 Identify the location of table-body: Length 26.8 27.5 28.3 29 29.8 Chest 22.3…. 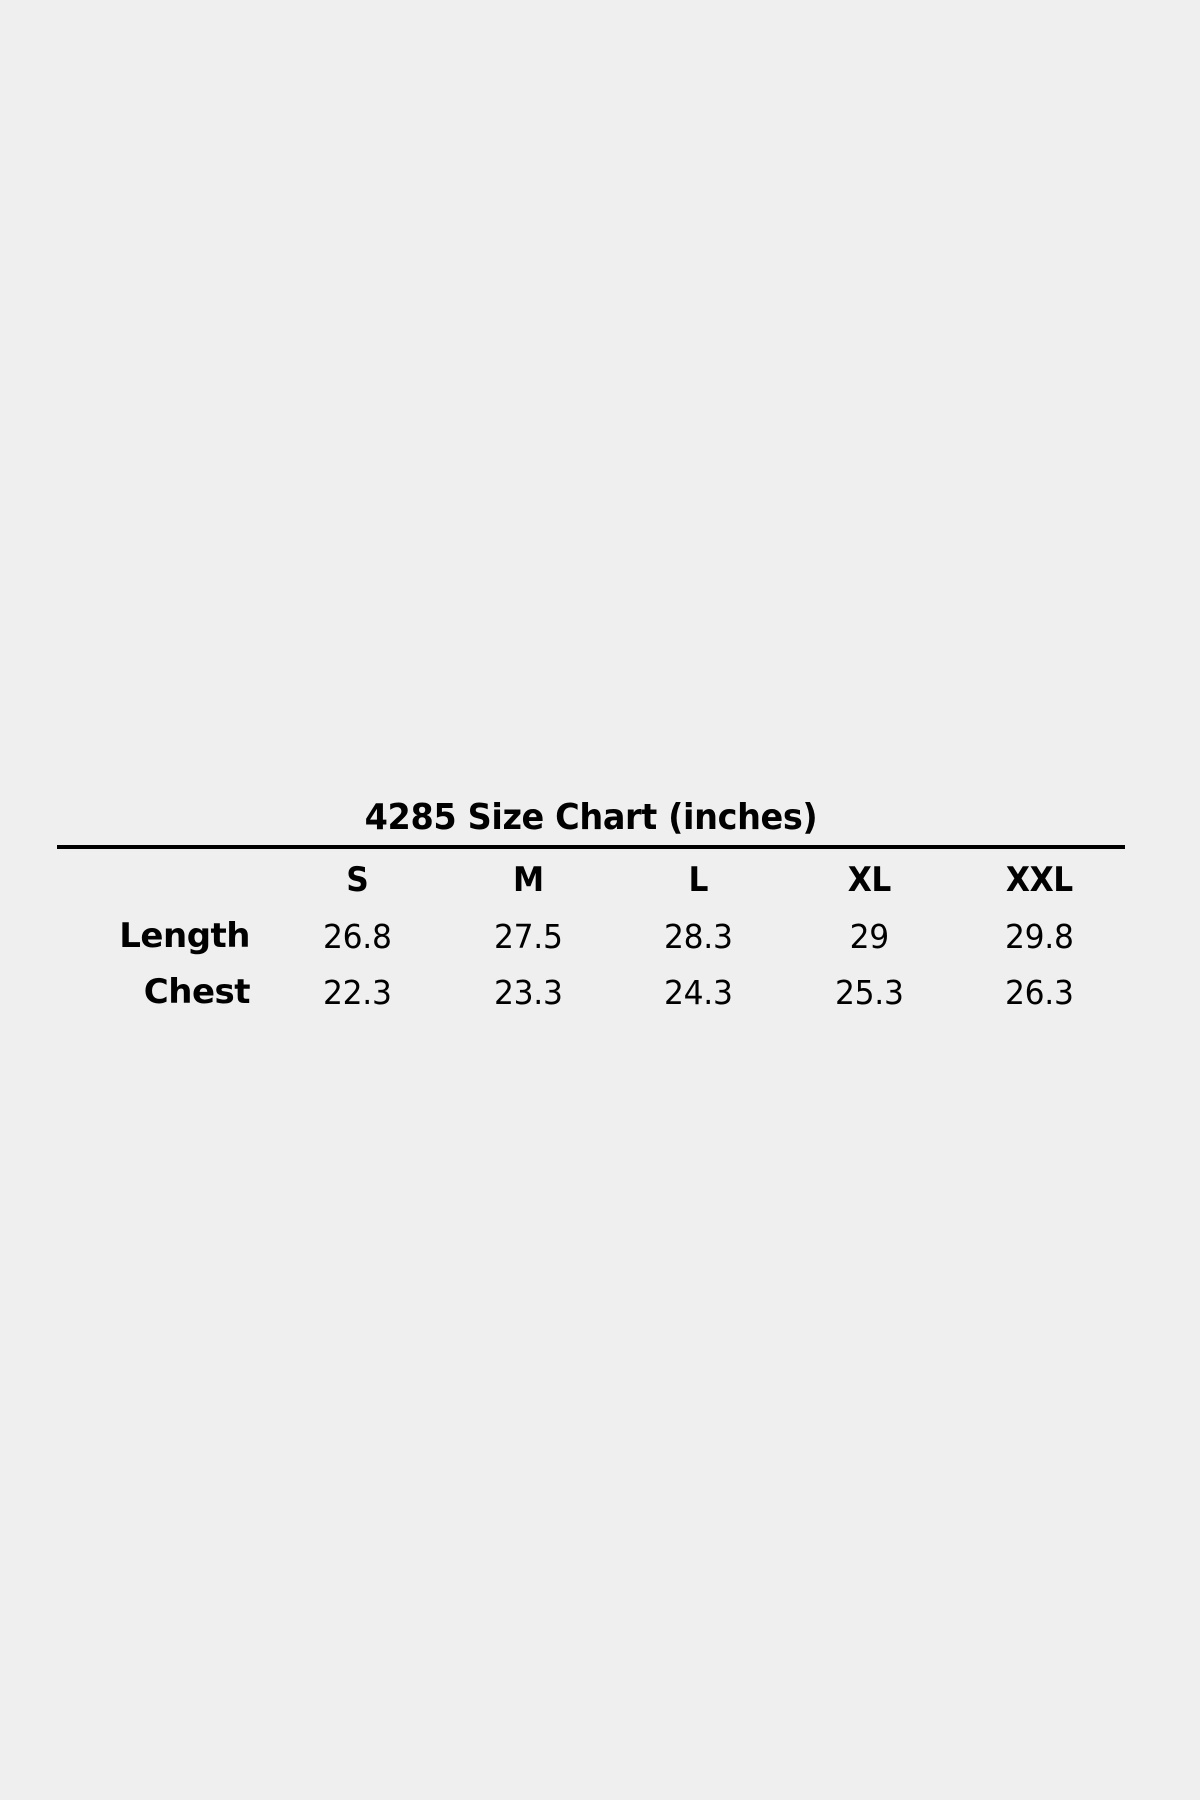
(591, 964).